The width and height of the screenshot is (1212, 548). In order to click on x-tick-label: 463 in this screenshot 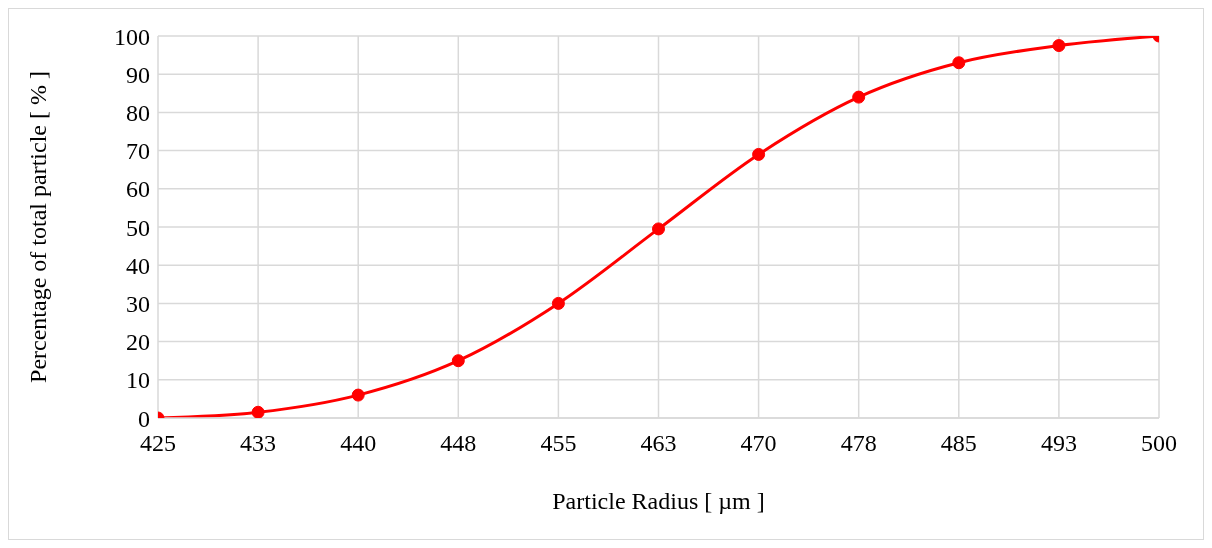, I will do `click(658, 443)`.